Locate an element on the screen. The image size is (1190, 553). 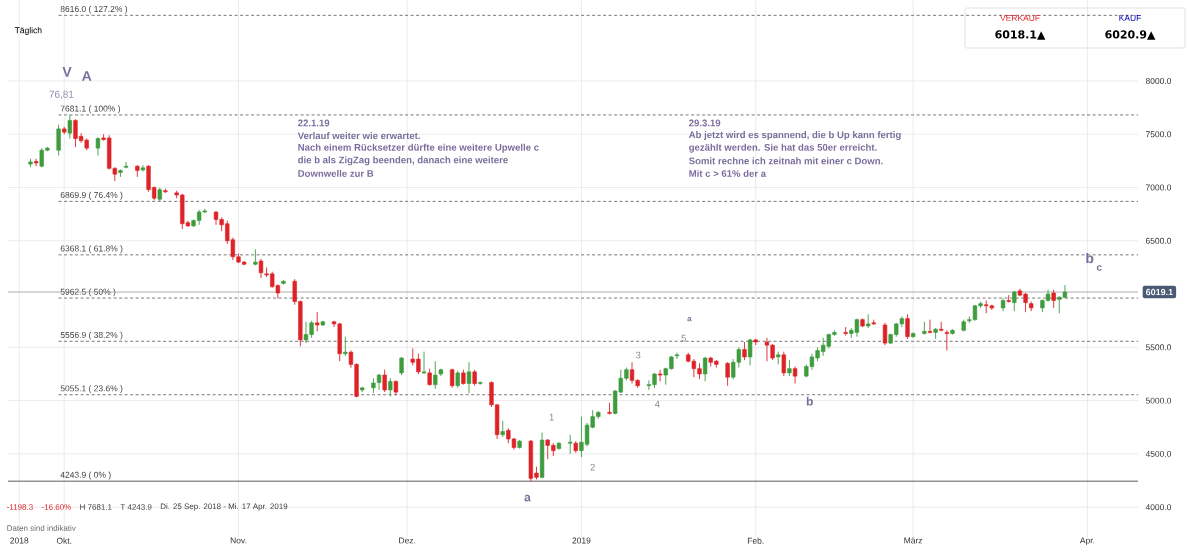
annotation: c is located at coordinates (1099, 268).